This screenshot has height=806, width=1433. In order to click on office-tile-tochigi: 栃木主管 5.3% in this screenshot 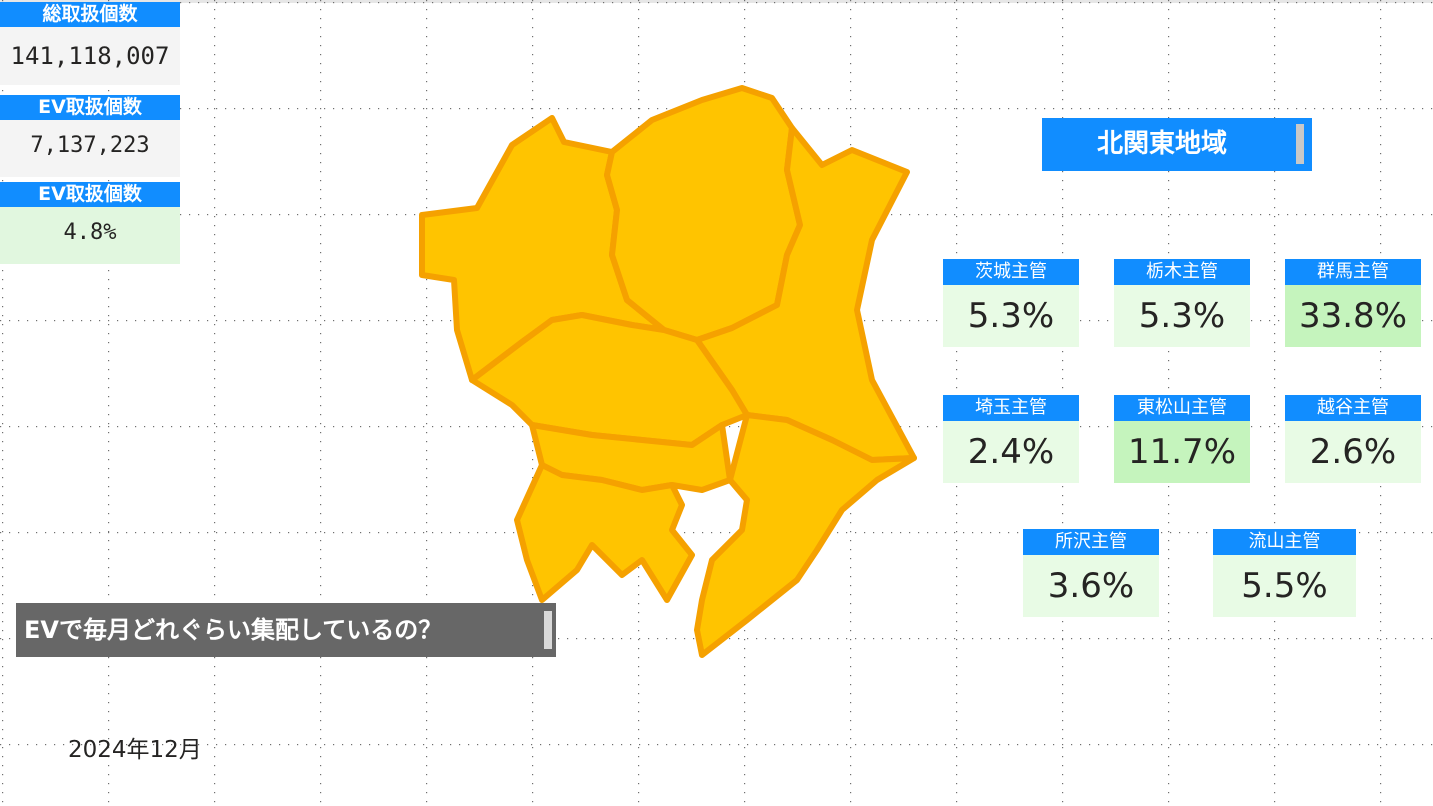, I will do `click(1182, 303)`.